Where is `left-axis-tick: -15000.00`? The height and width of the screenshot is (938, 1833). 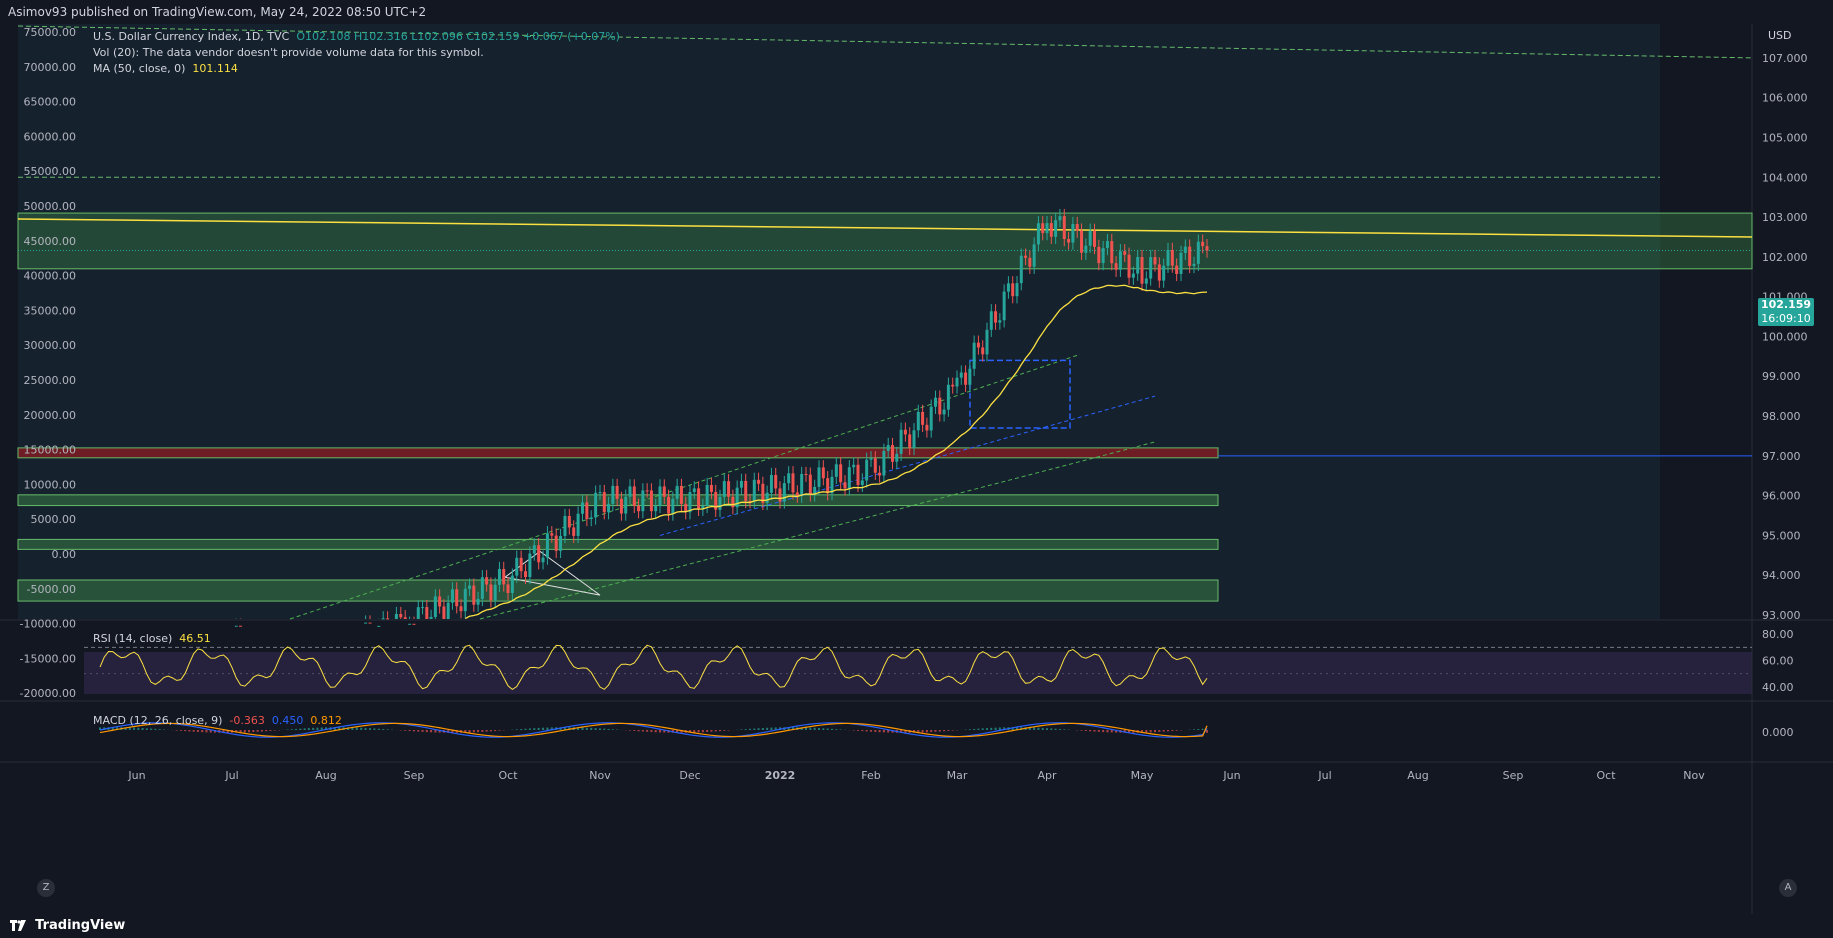
left-axis-tick: -15000.00 is located at coordinates (48, 658).